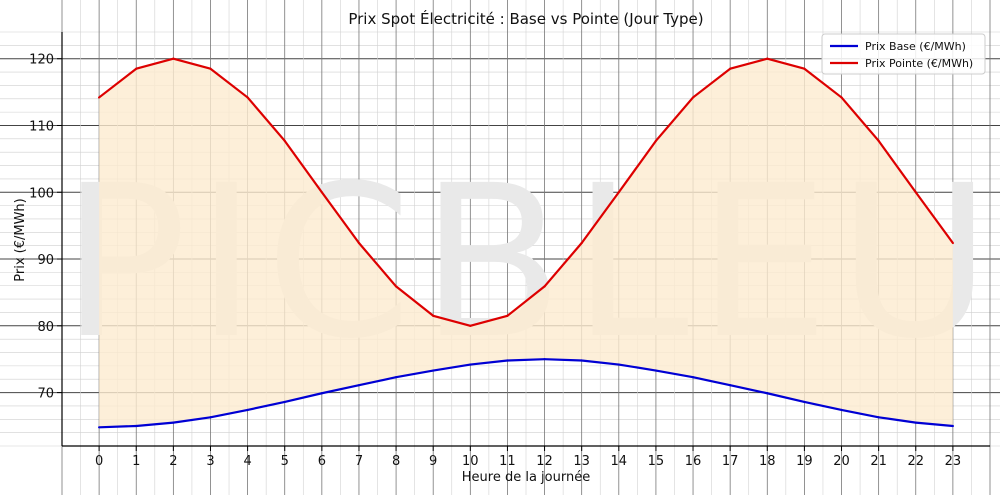 The width and height of the screenshot is (1000, 500). What do you see at coordinates (45, 327) in the screenshot?
I see `y-tick-label: 80` at bounding box center [45, 327].